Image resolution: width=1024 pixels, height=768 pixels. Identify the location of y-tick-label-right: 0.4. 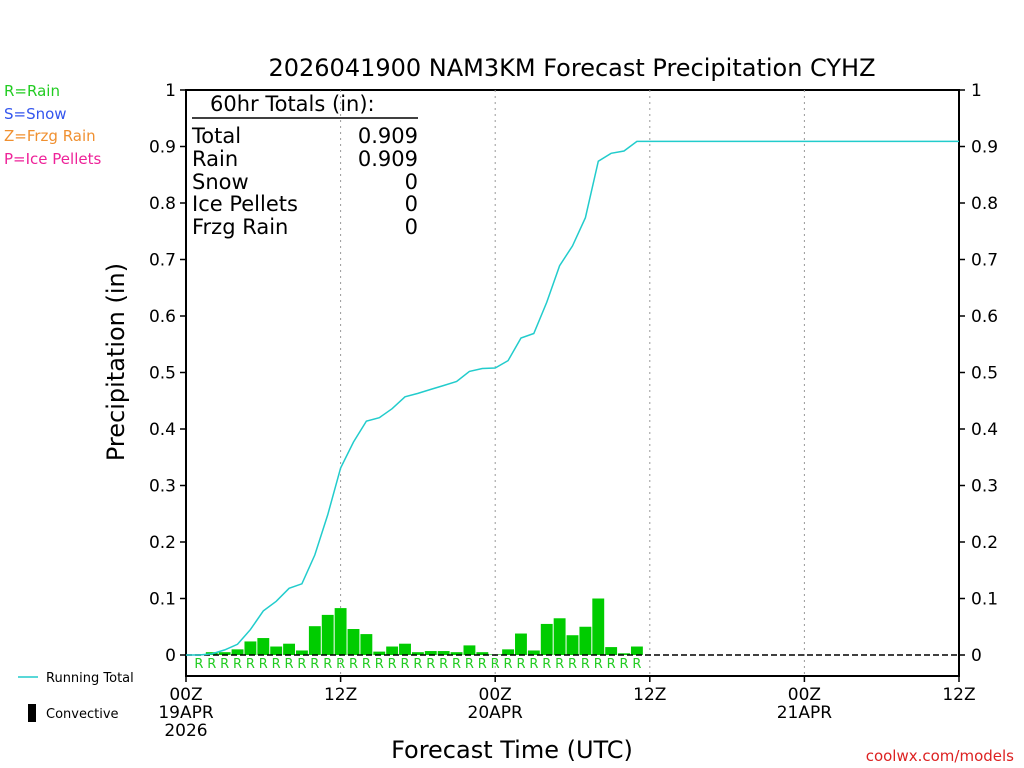
(984, 430).